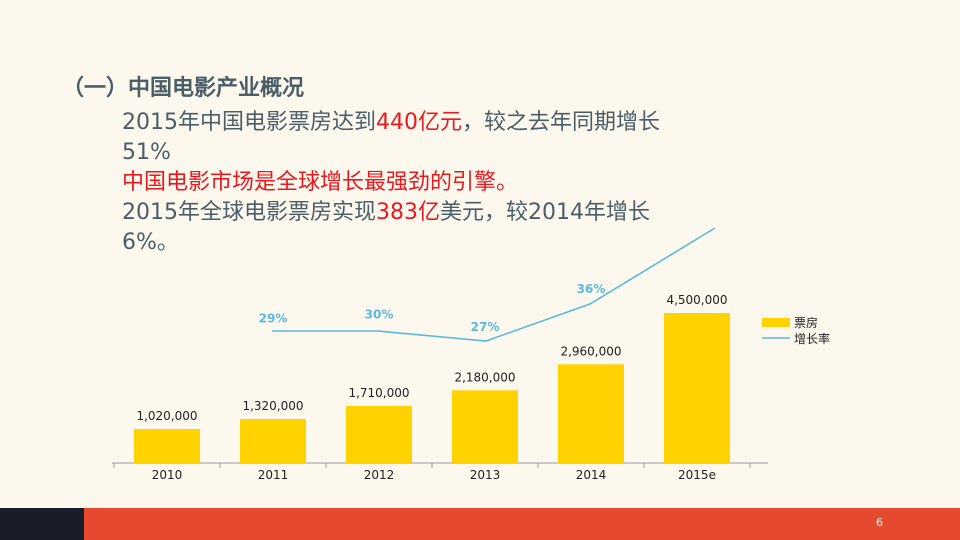 The image size is (960, 540). What do you see at coordinates (273, 441) in the screenshot?
I see `bar-2011` at bounding box center [273, 441].